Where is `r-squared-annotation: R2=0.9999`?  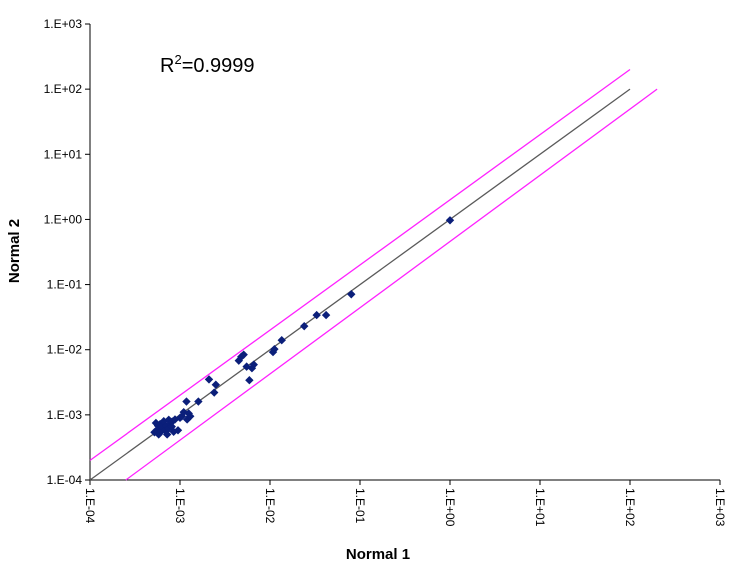
r-squared-annotation: R2=0.9999 is located at coordinates (207, 64).